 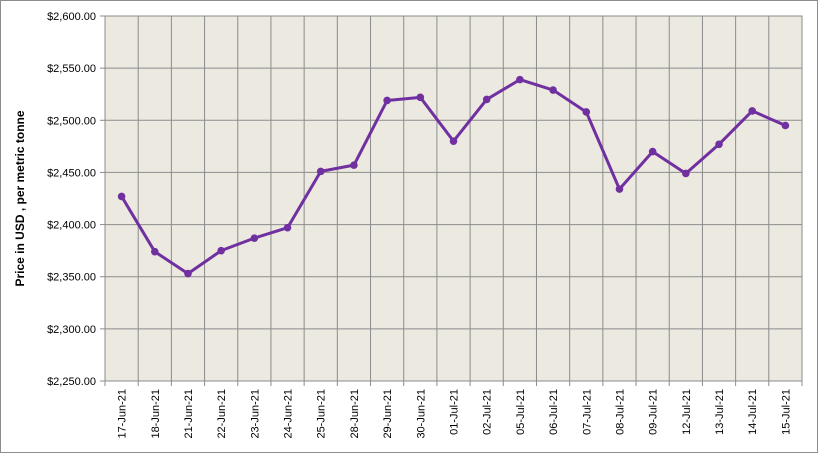 What do you see at coordinates (71, 226) in the screenshot?
I see `y-tick-label: $2,400.00` at bounding box center [71, 226].